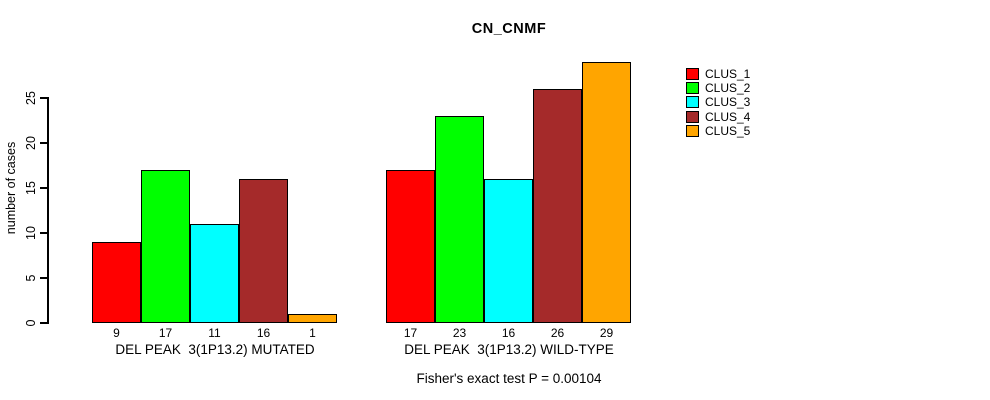 The height and width of the screenshot is (400, 990). What do you see at coordinates (606, 333) in the screenshot?
I see `bar-value-label: 29` at bounding box center [606, 333].